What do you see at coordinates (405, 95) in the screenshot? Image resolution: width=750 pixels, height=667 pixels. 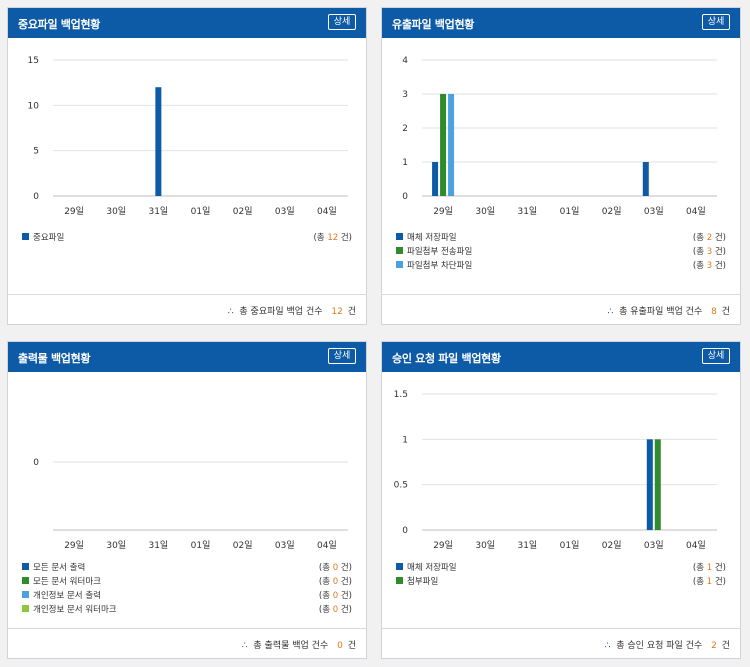 I see `y-tick-label: 3` at bounding box center [405, 95].